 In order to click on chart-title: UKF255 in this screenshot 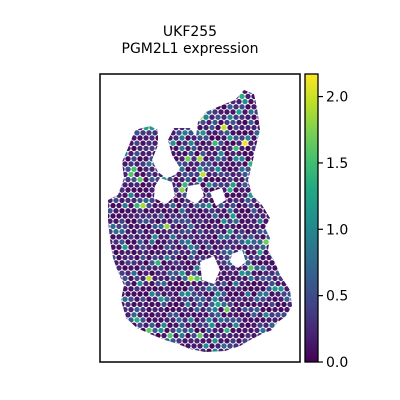, I will do `click(190, 32)`.